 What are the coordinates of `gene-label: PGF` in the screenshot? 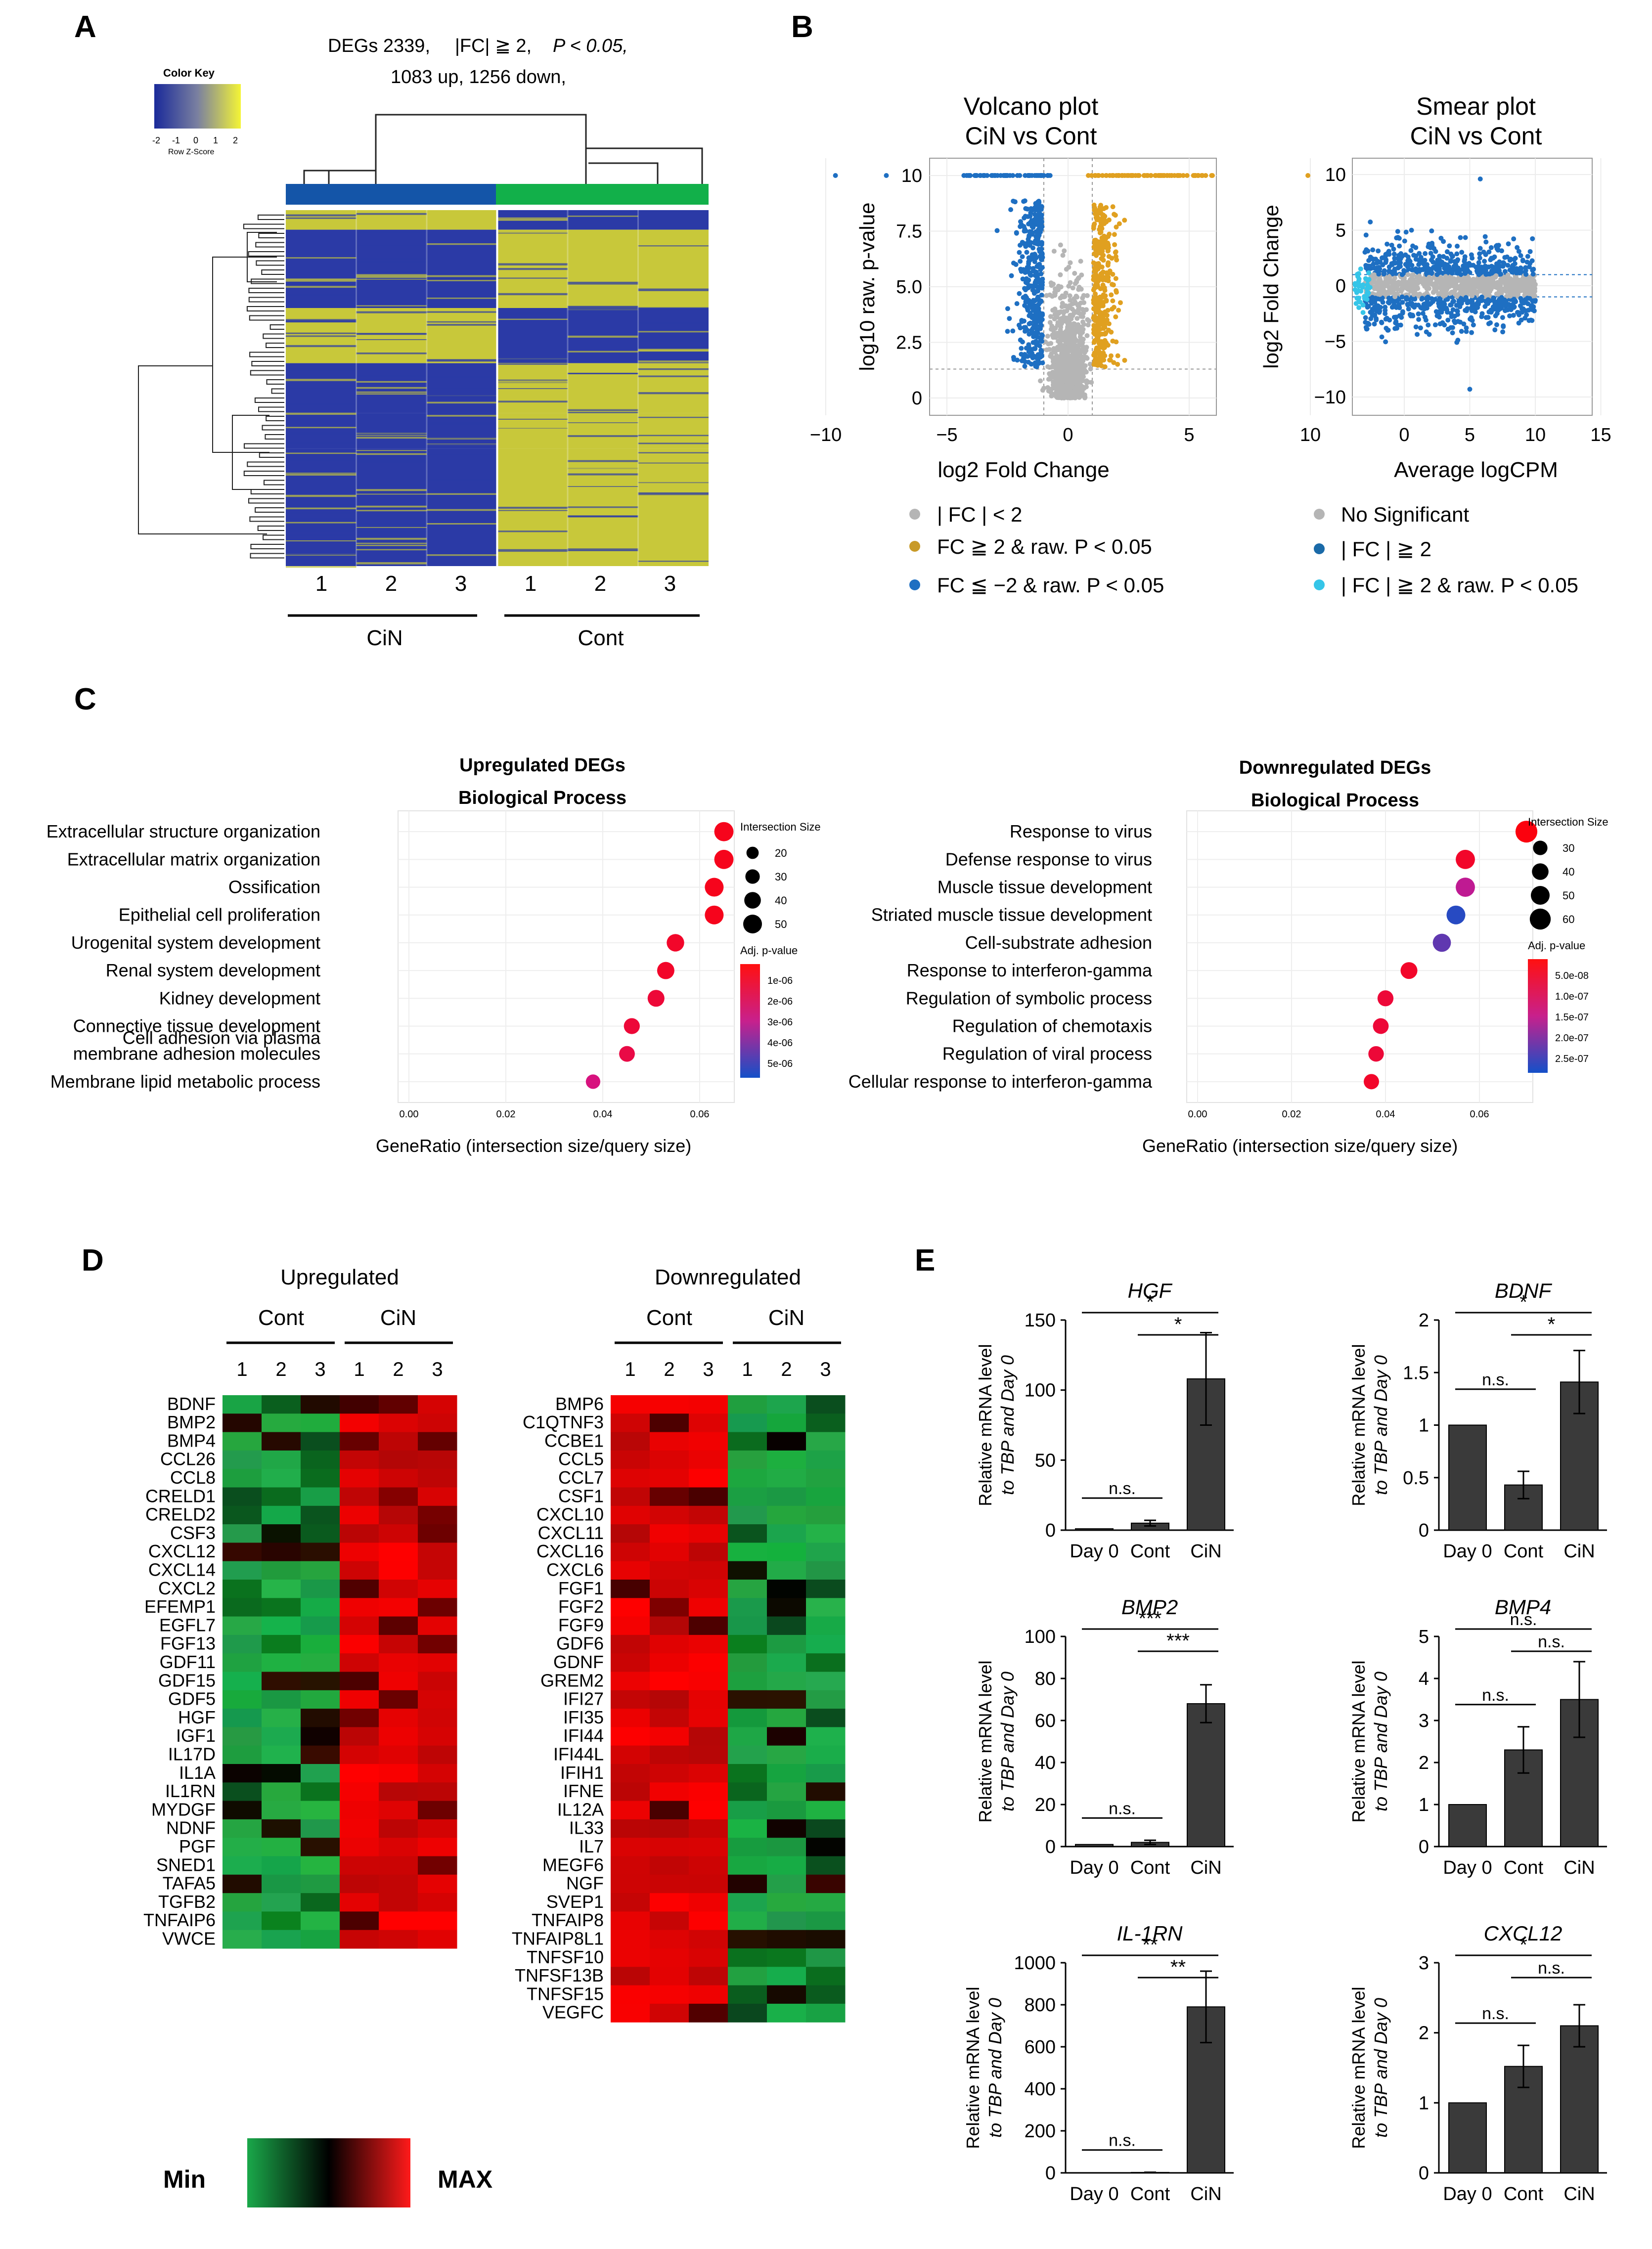 It's located at (197, 1846).